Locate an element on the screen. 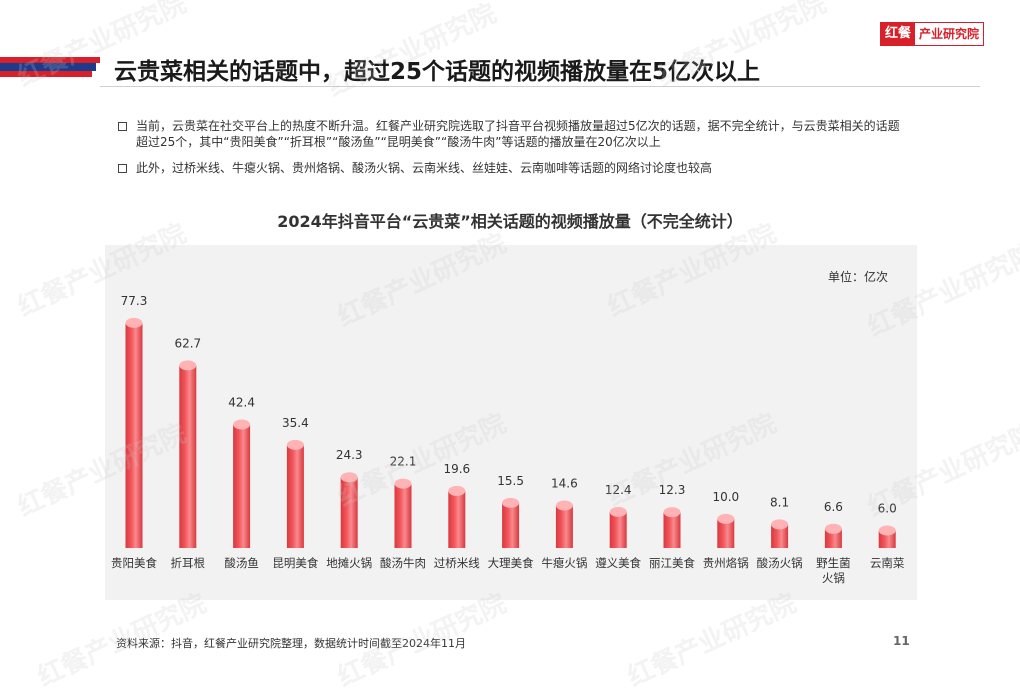 The height and width of the screenshot is (694, 1020). category-label: 牛瘪火锅 is located at coordinates (564, 563).